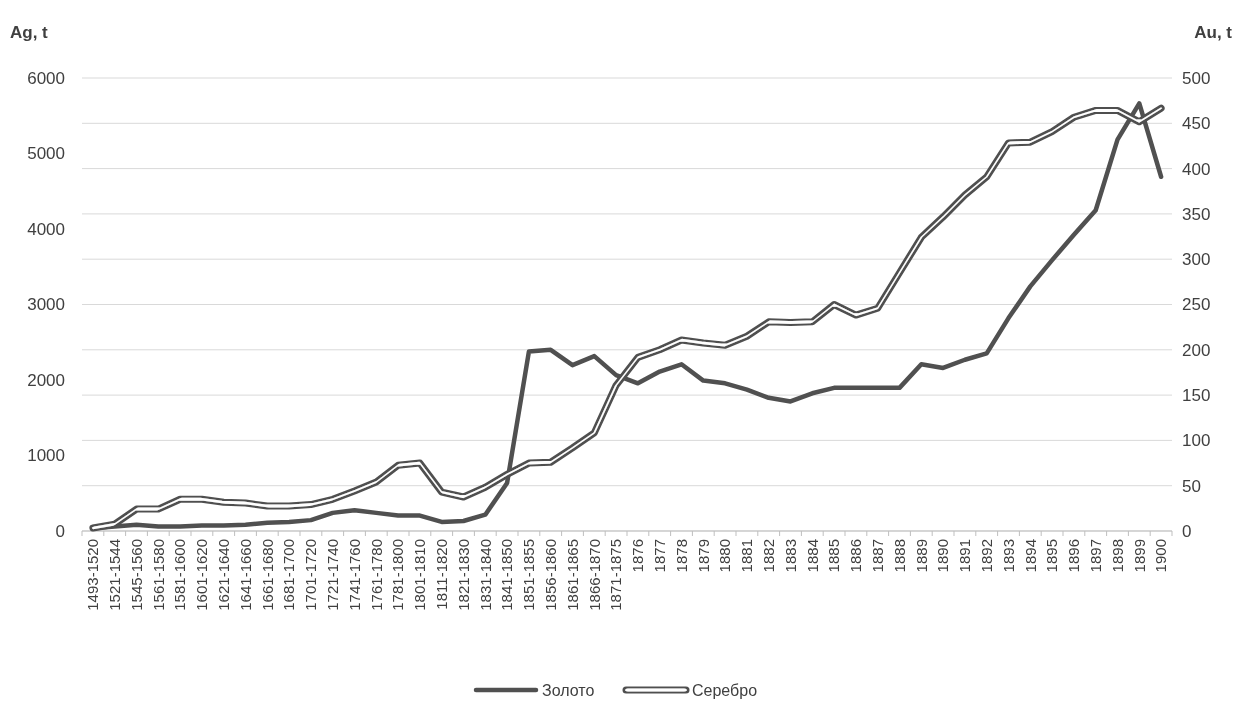 Image resolution: width=1243 pixels, height=703 pixels. Describe the element at coordinates (311, 575) in the screenshot. I see `x-tick-label: 1701-1720` at that location.